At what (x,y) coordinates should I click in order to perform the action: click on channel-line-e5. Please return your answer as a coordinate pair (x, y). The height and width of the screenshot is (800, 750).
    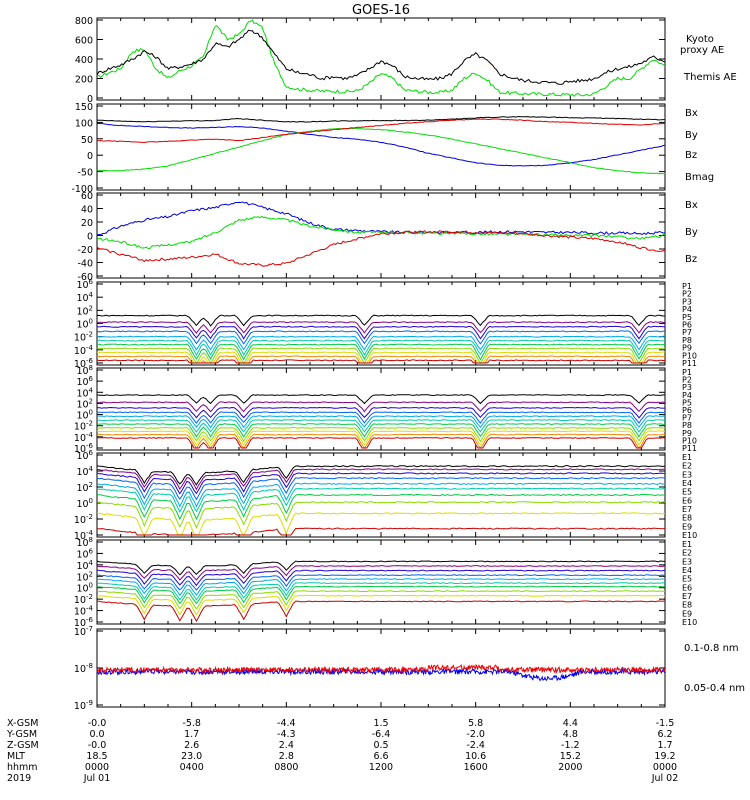
    Looking at the image, I should click on (381, 495).